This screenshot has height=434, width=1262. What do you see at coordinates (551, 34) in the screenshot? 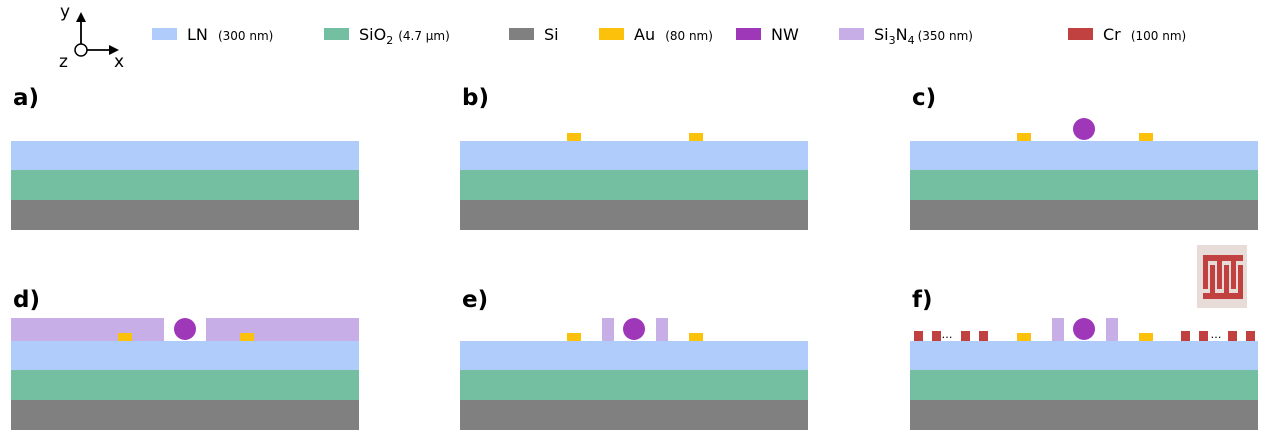
I see `legend-label-si: Si` at bounding box center [551, 34].